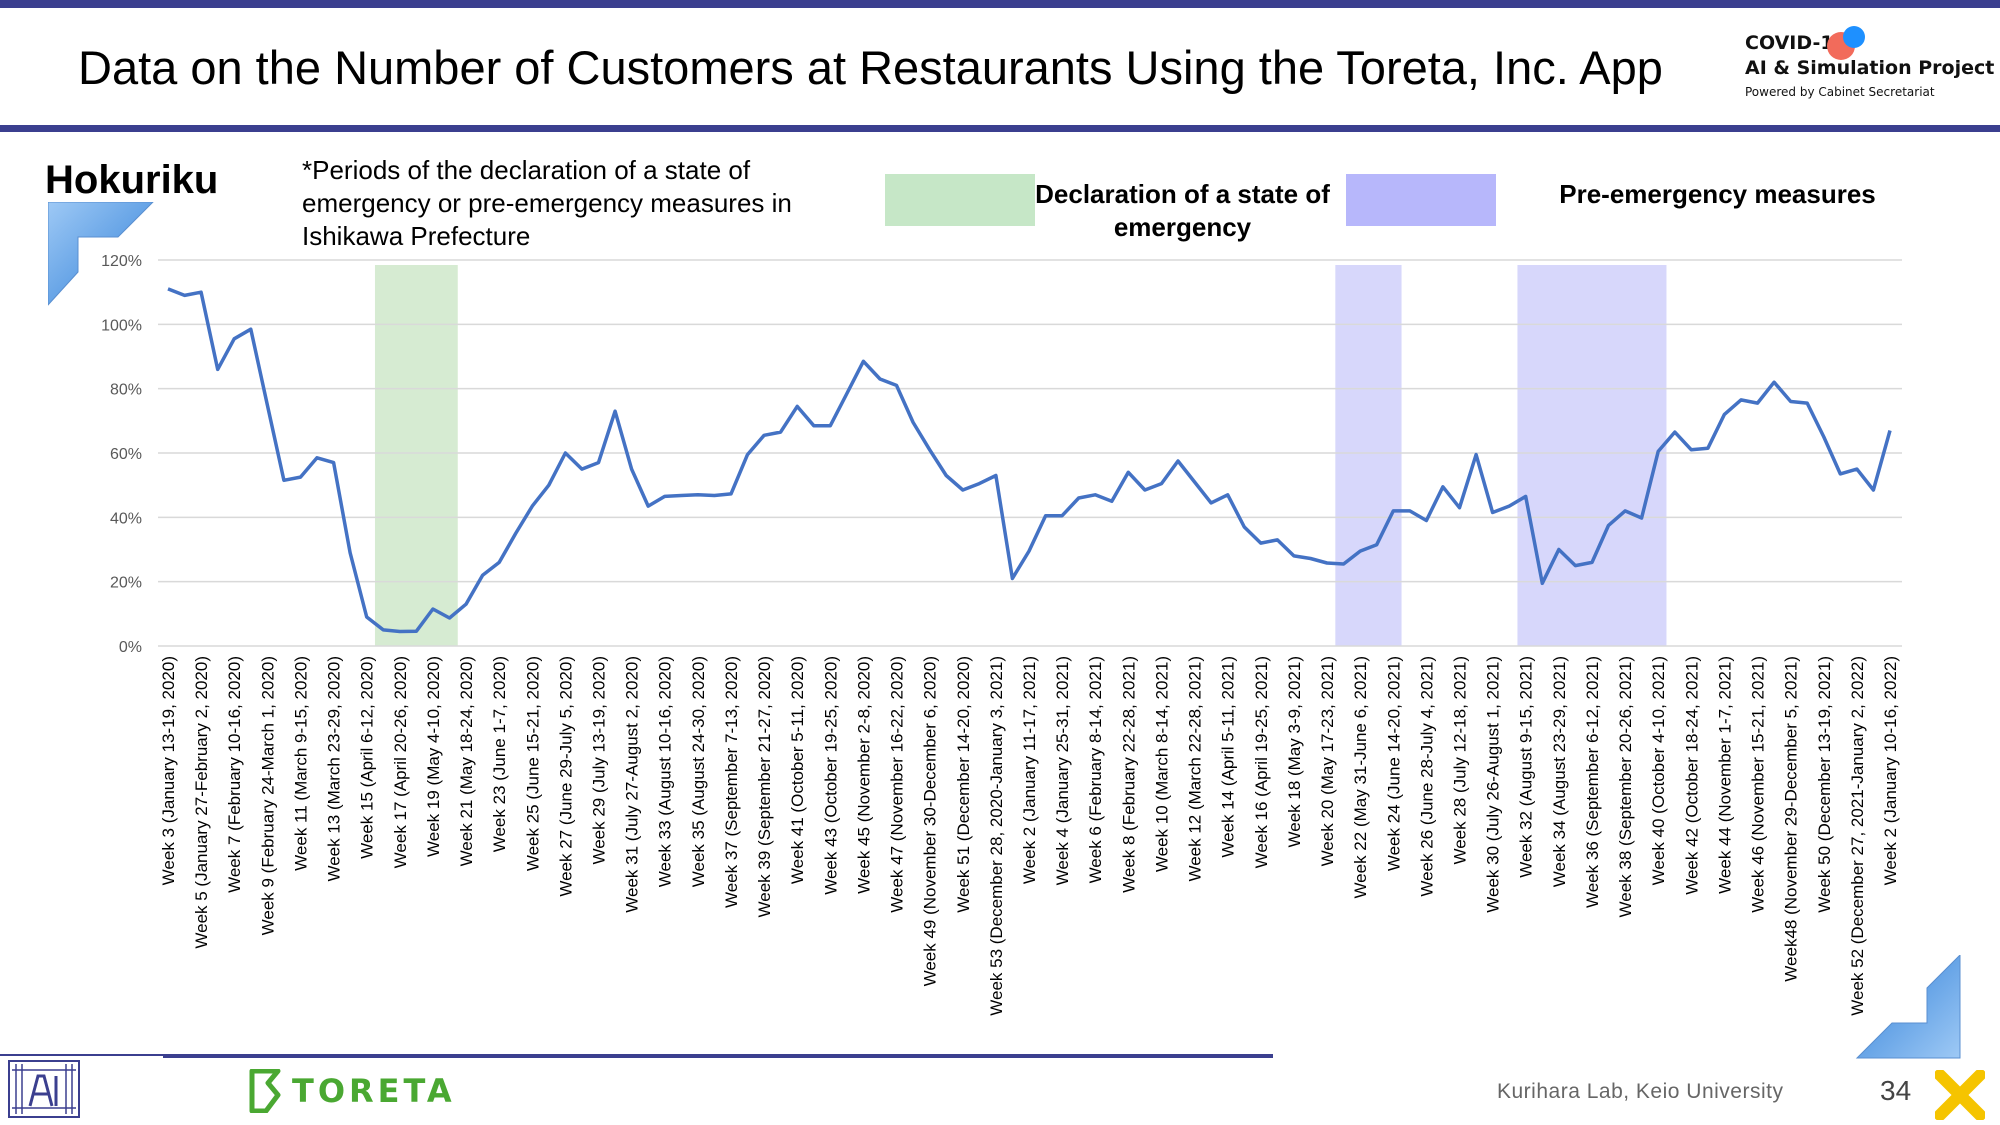 This screenshot has height=1125, width=2000. I want to click on x-tick-label: Week 27 (June 29-July 5, 2020), so click(565, 776).